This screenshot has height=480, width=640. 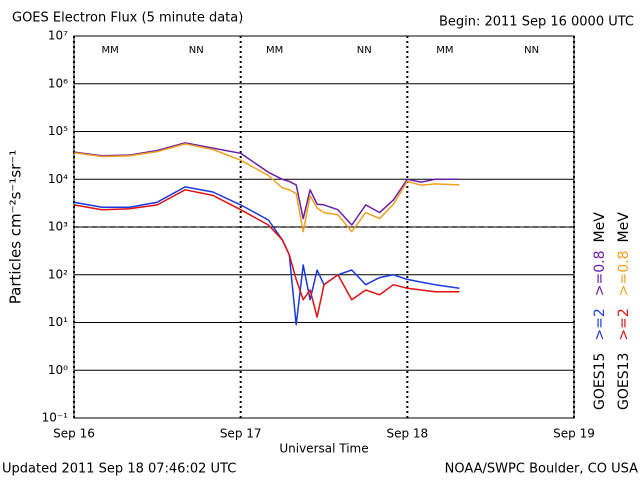 I want to click on legend-entry: GOES13 >=2 >=0.8 MeV, so click(x=624, y=311).